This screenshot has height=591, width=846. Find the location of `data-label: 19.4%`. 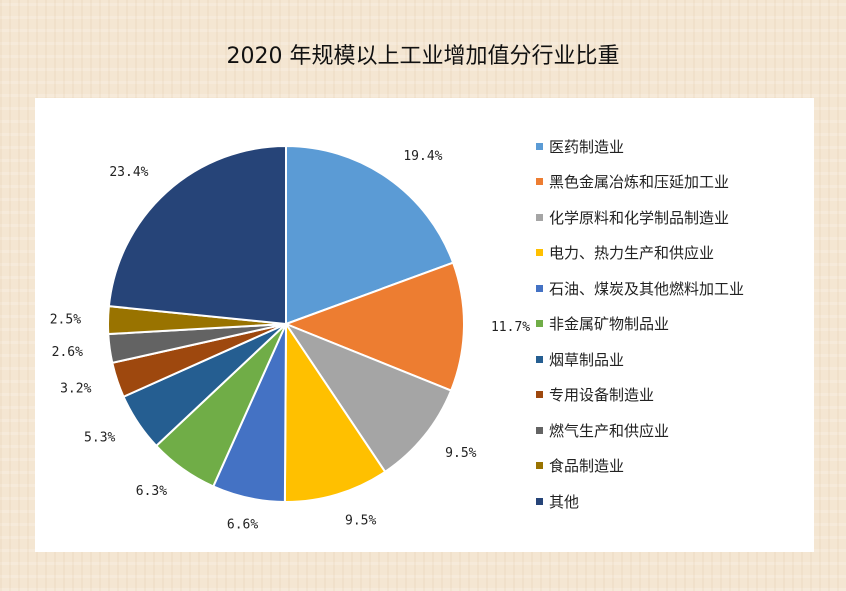

data-label: 19.4% is located at coordinates (422, 156).